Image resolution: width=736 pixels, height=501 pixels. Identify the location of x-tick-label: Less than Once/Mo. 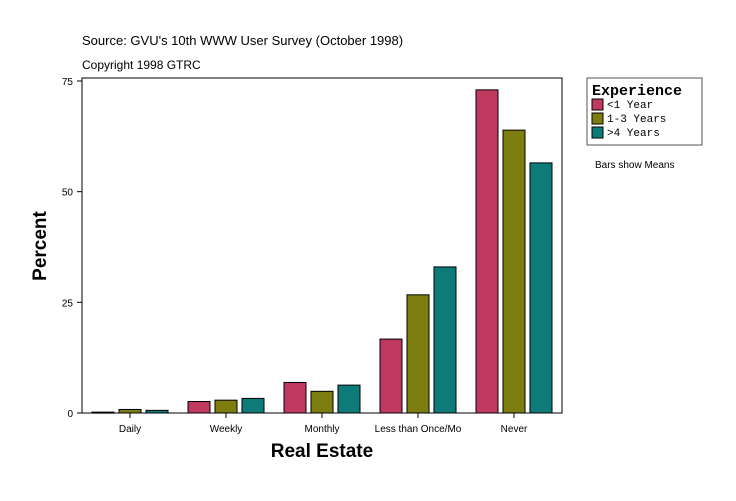
(418, 429).